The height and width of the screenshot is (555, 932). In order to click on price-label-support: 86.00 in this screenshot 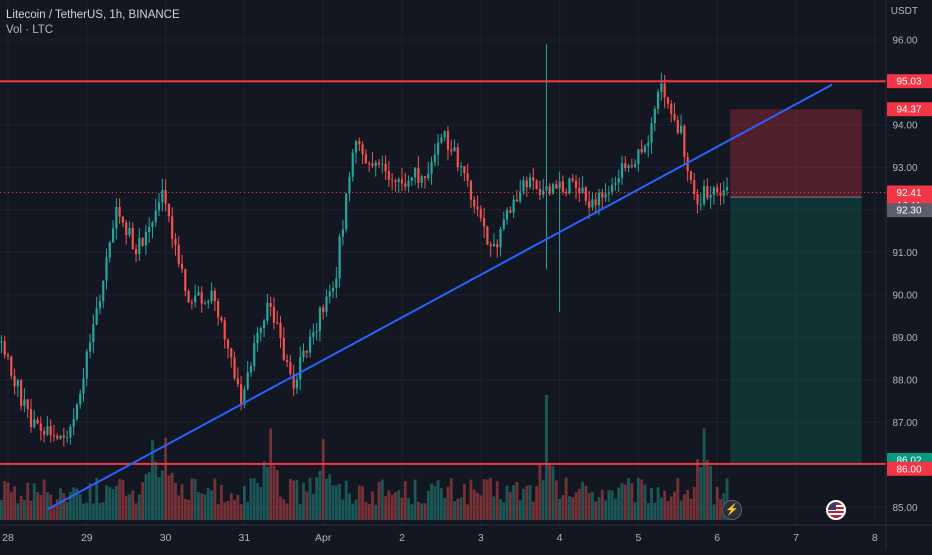, I will do `click(908, 469)`.